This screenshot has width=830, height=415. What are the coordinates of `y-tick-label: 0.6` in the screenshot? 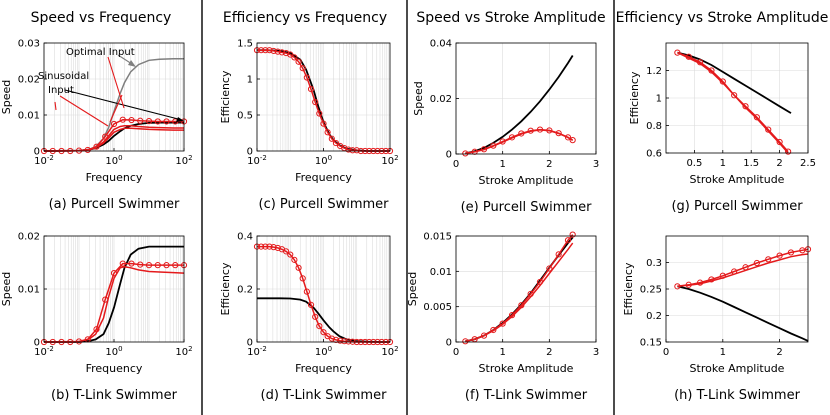 It's located at (654, 154).